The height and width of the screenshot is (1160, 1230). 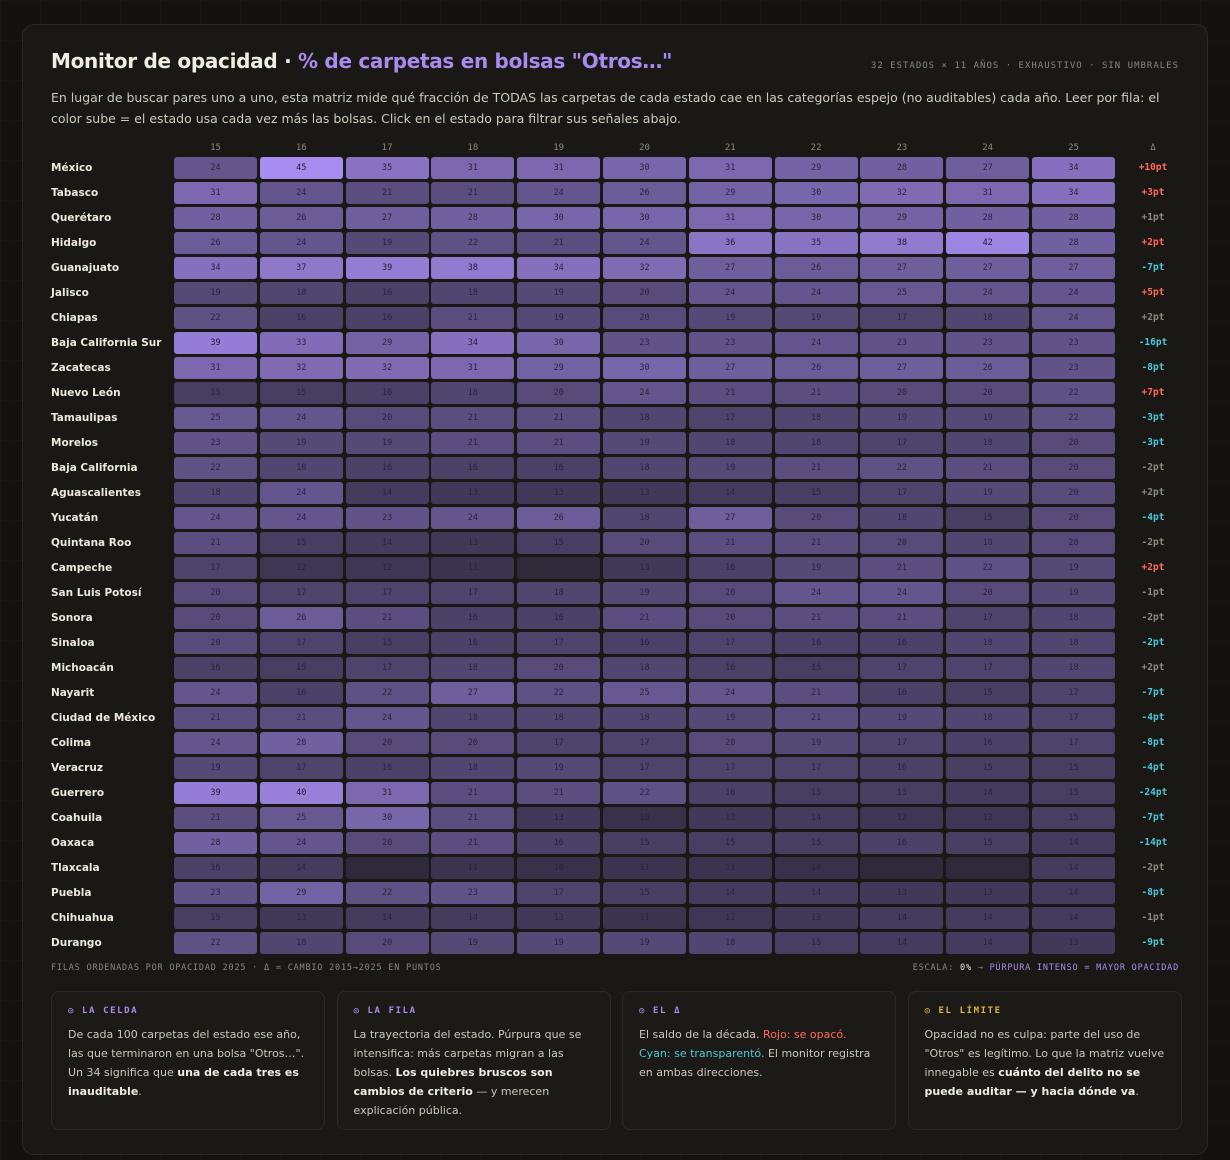 I want to click on state-filter-link: Tabasco, so click(x=75, y=193).